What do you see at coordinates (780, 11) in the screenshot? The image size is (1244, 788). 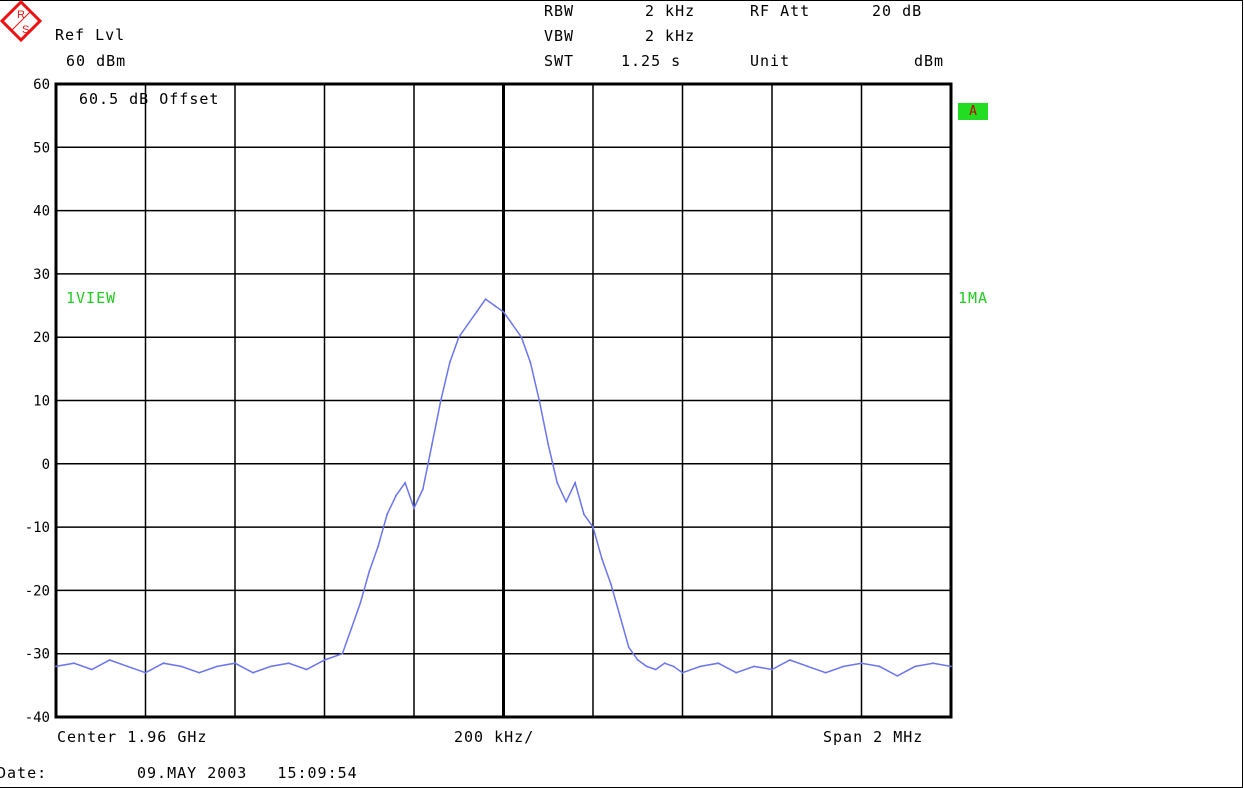 I see `rf-att-label: RF Att` at bounding box center [780, 11].